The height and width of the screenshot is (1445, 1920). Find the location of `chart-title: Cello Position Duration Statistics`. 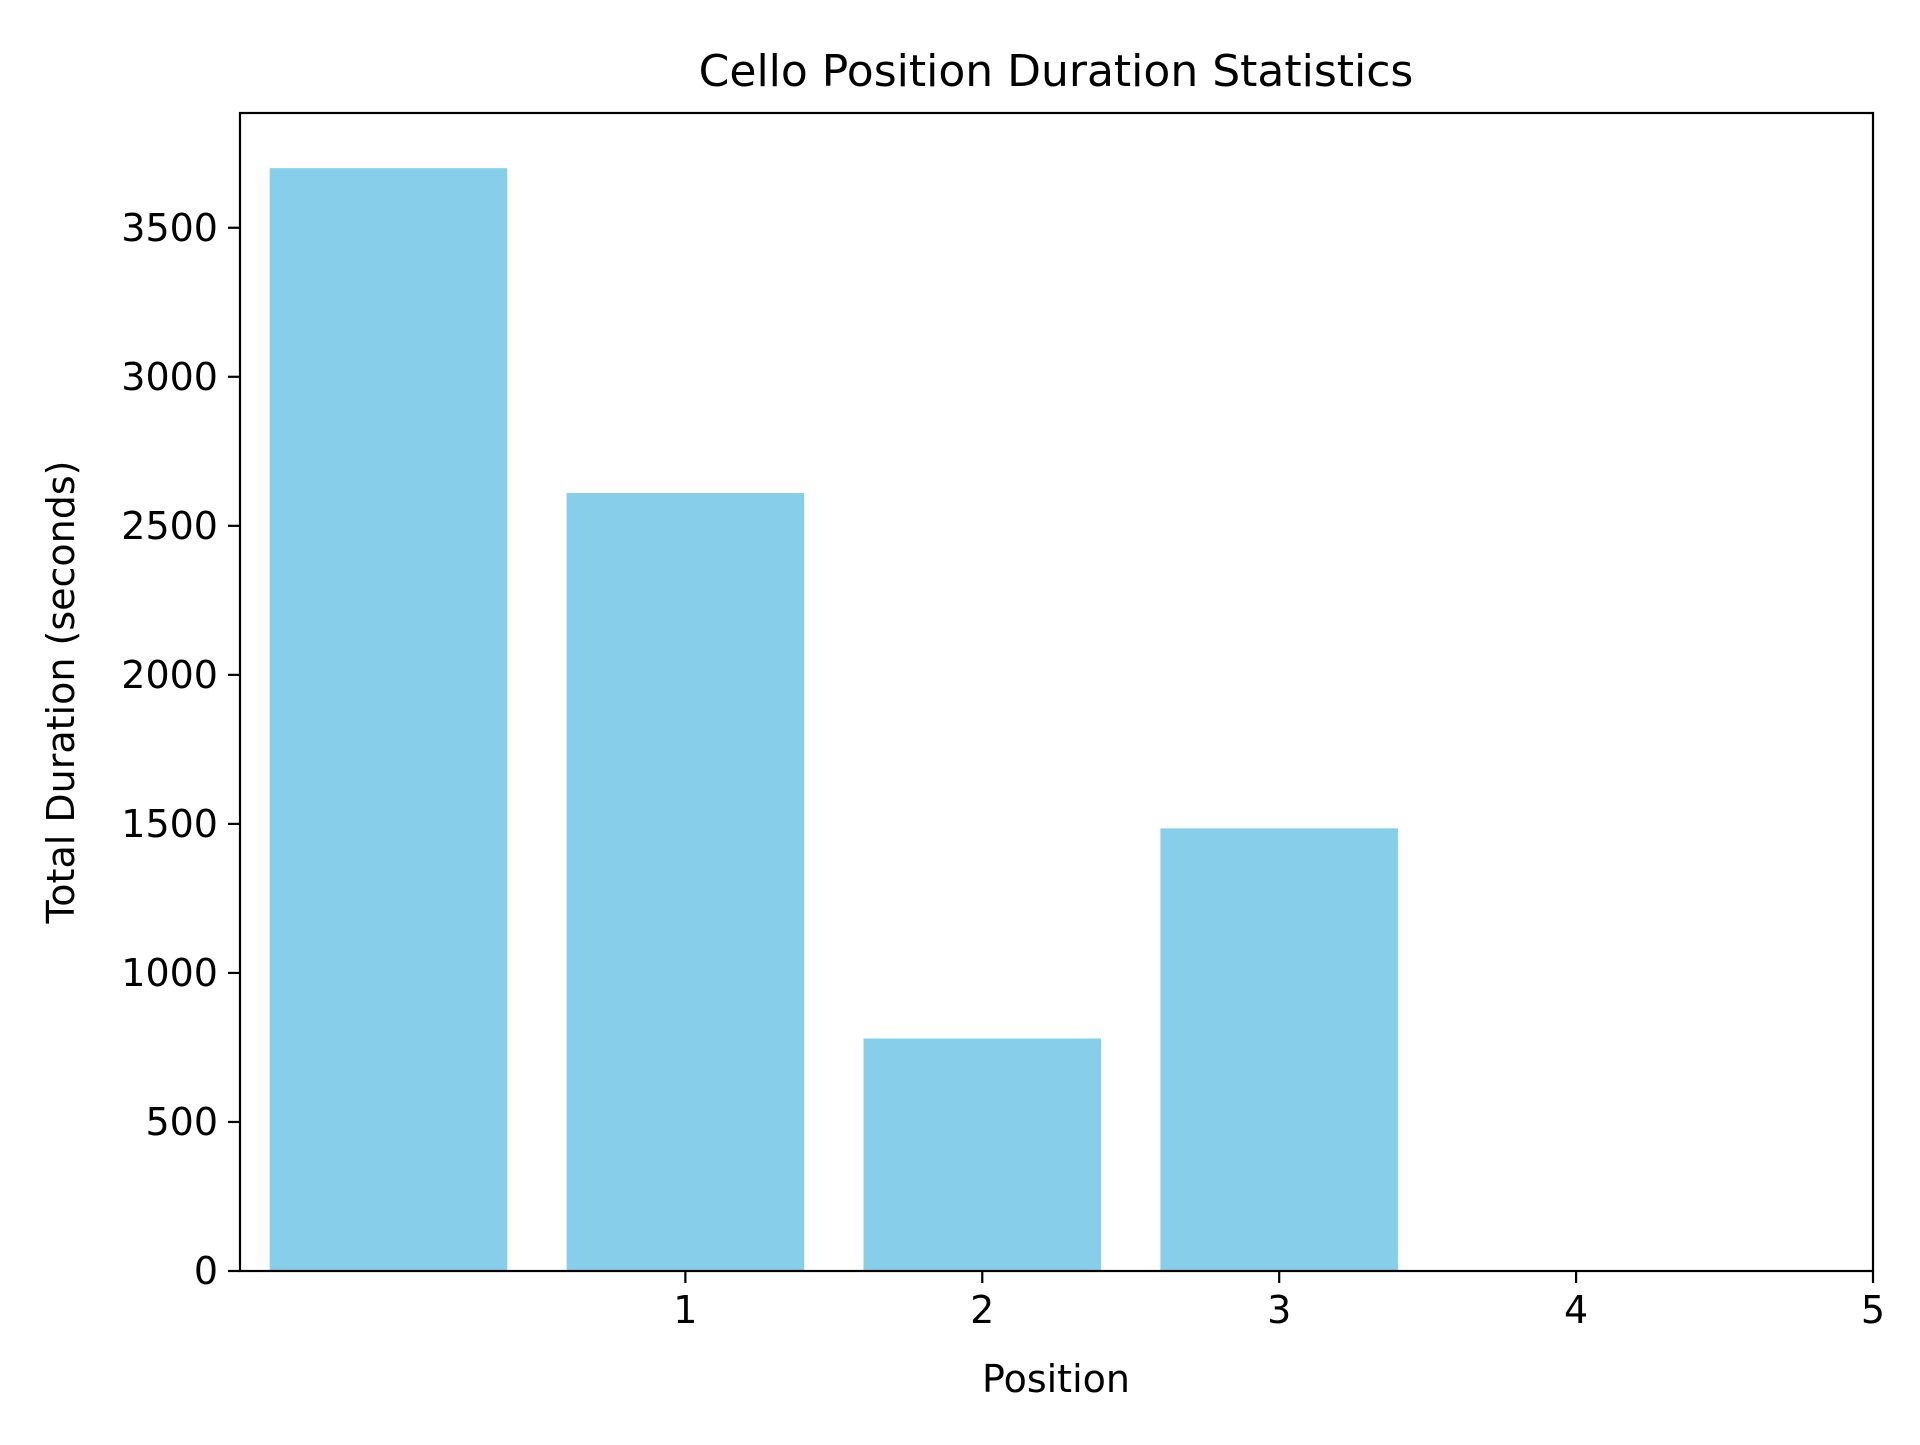

chart-title: Cello Position Duration Statistics is located at coordinates (1056, 71).